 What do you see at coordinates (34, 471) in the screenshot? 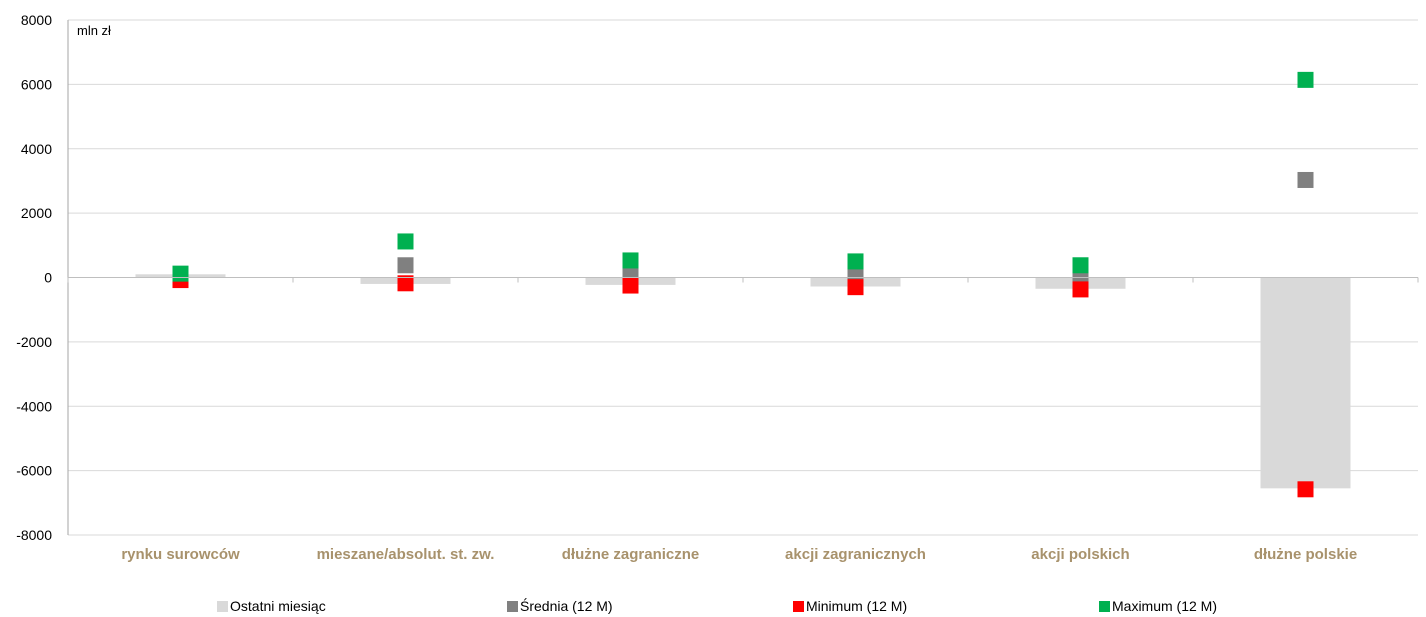
I see `y-tick-label: -6000` at bounding box center [34, 471].